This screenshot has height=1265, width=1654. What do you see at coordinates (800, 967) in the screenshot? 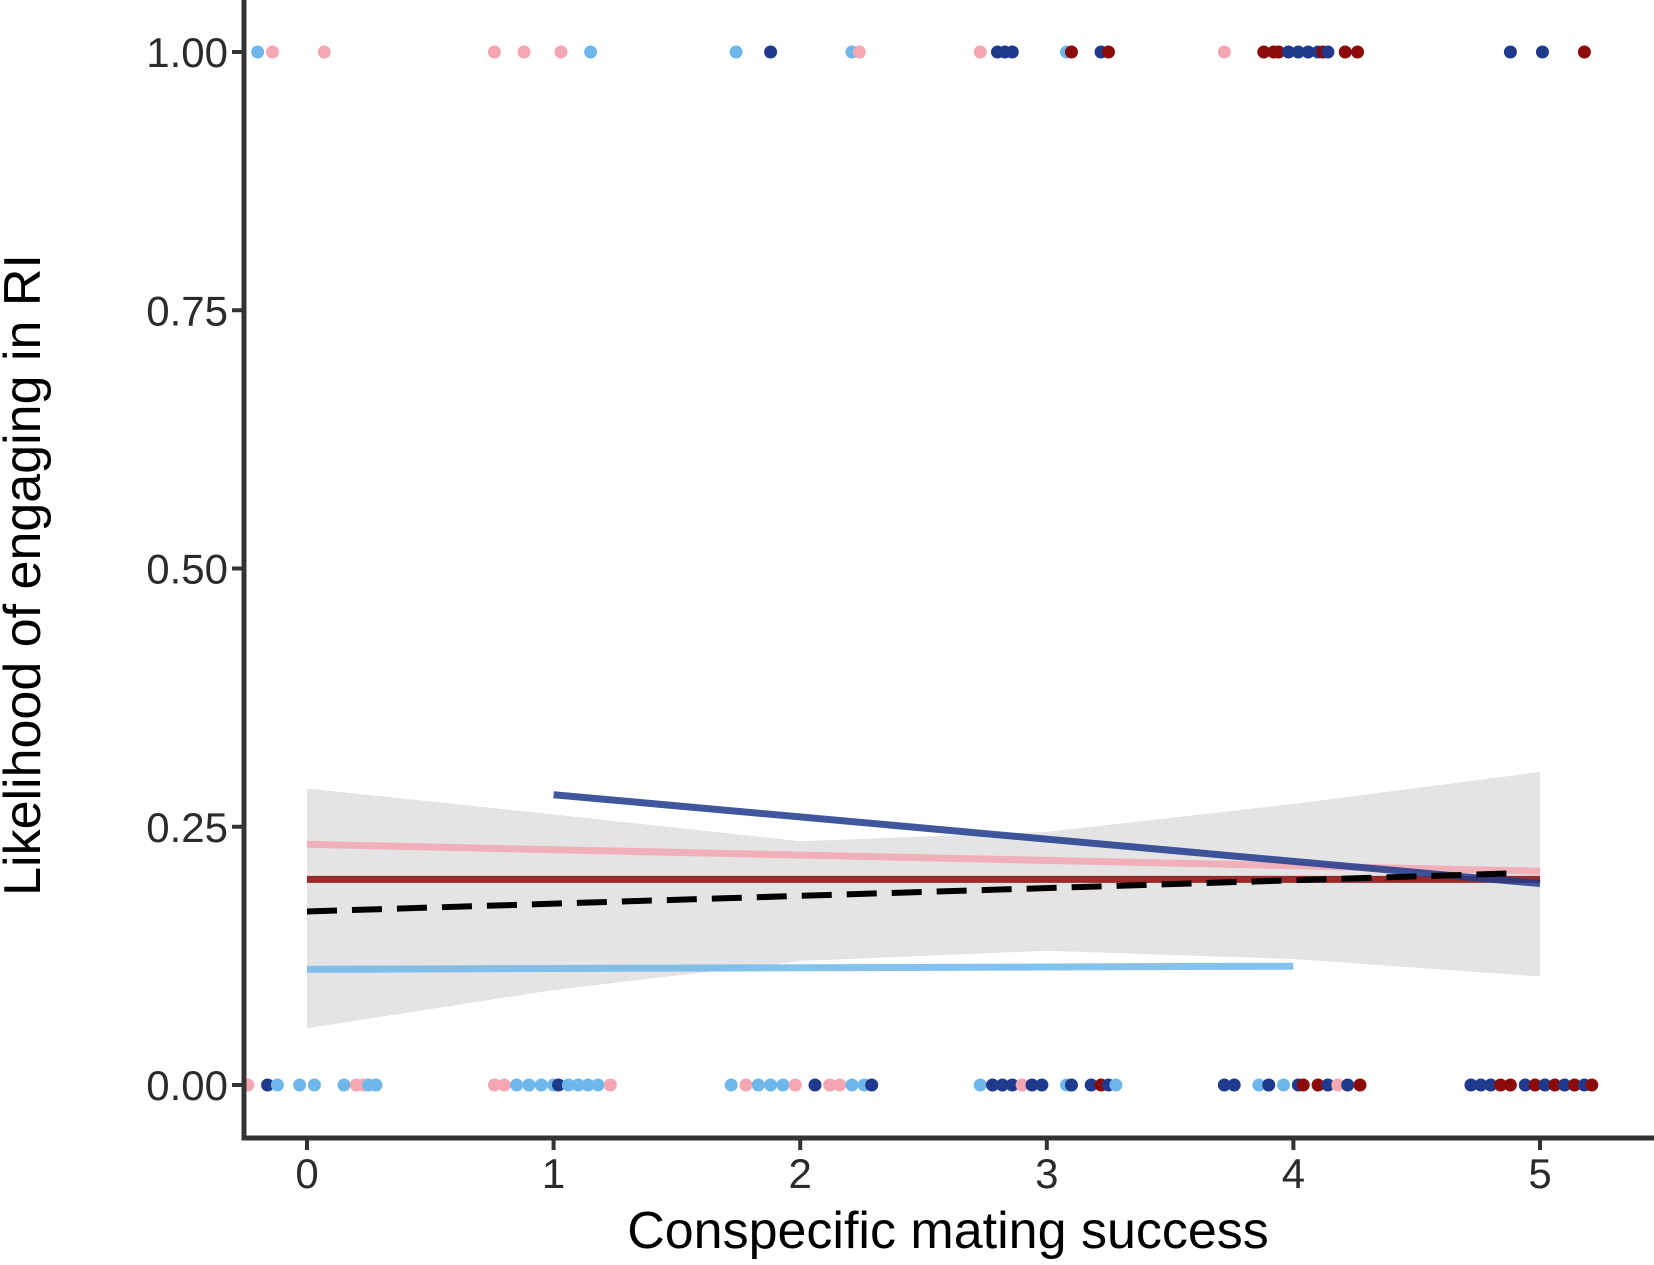
I see `trend-line-light-blue` at bounding box center [800, 967].